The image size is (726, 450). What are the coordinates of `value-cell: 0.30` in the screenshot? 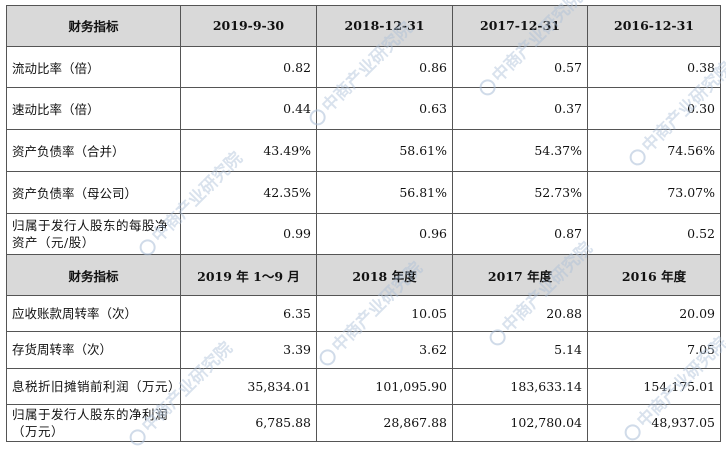 It's located at (654, 109).